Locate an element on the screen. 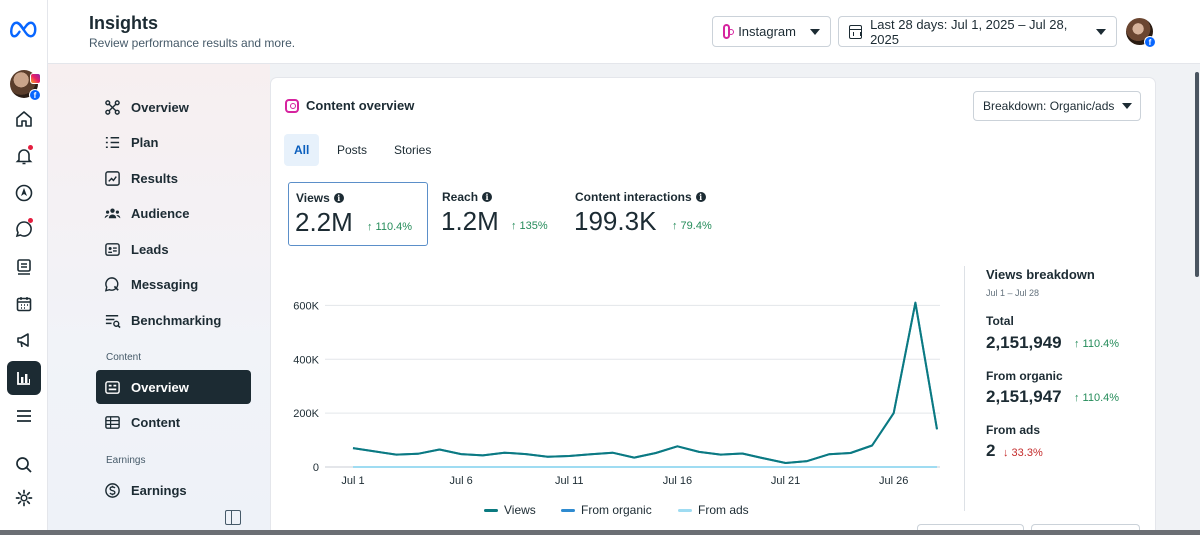  nav-item-audience: Audience is located at coordinates (173, 213).